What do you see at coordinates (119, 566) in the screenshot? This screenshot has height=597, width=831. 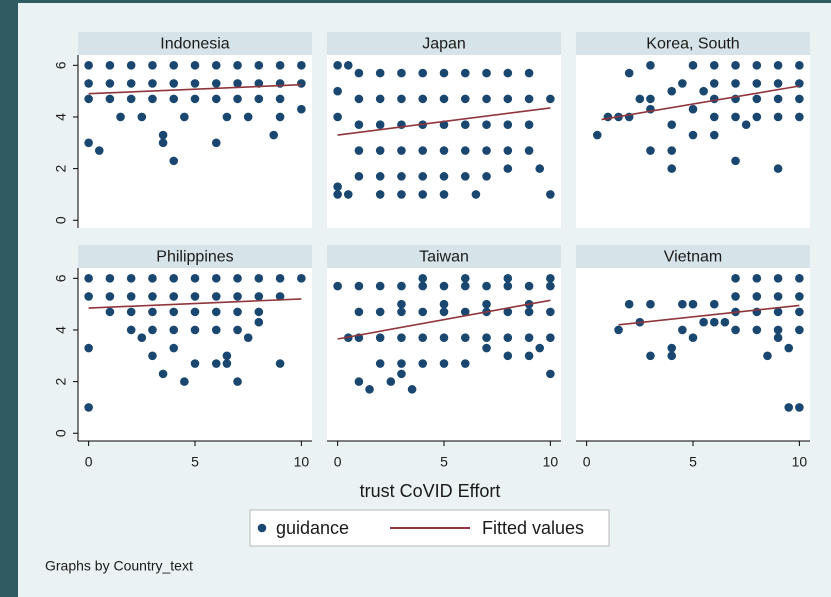 I see `note: Graphs by Country_text` at bounding box center [119, 566].